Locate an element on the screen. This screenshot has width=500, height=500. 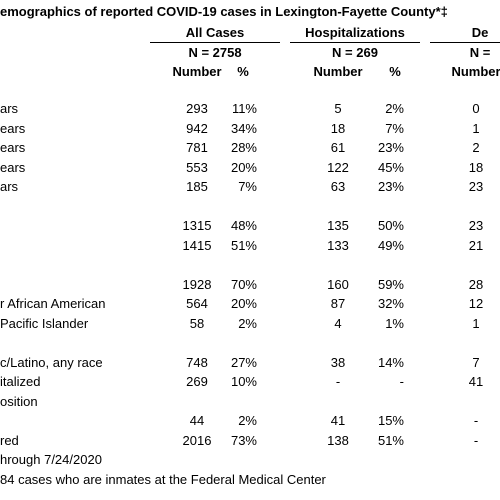
cell: 2 is located at coordinates (476, 147).